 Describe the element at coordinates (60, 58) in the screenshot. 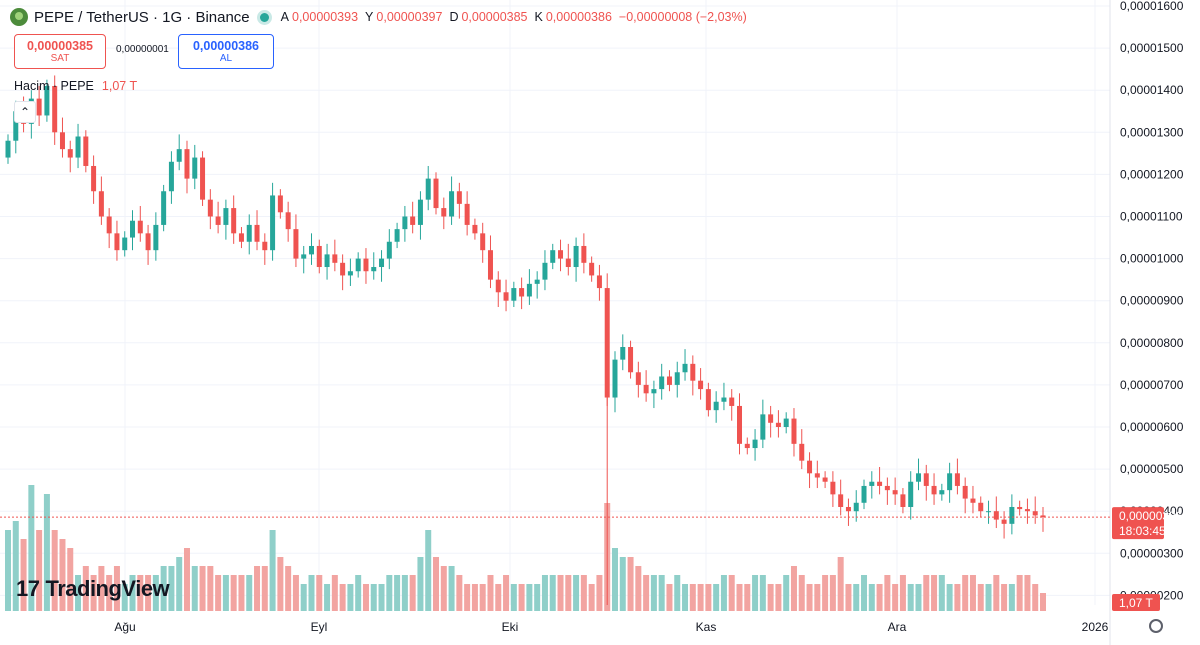

I see `sell-label: SAT` at that location.